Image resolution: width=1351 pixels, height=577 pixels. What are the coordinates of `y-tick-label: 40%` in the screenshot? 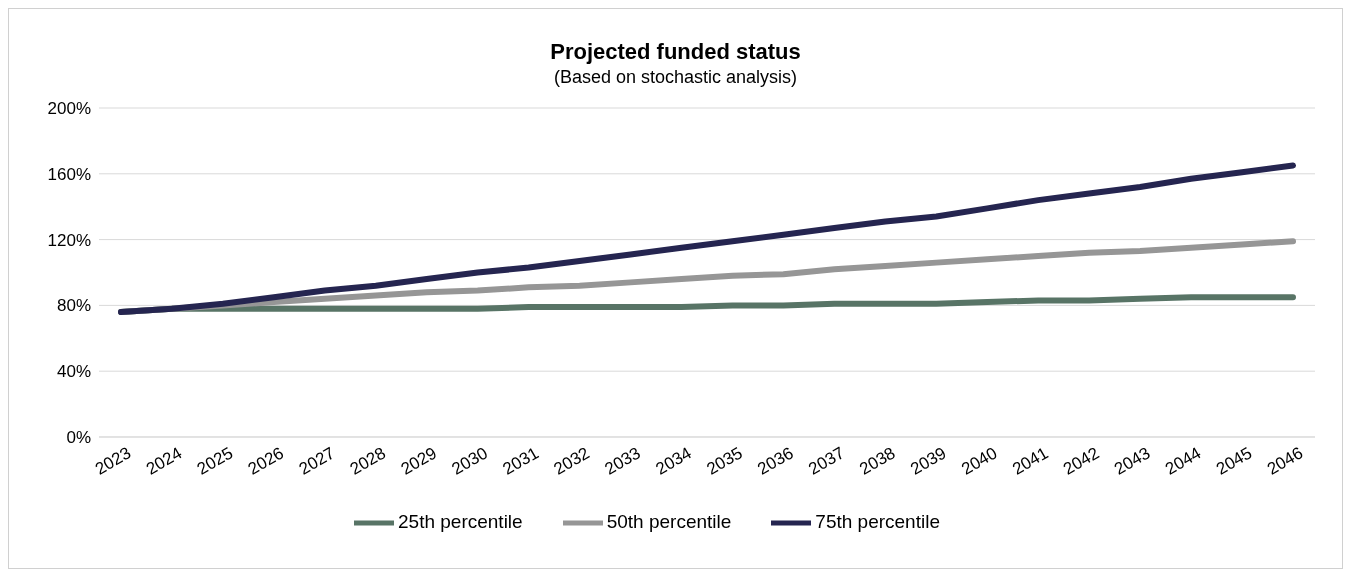 It's located at (73, 372).